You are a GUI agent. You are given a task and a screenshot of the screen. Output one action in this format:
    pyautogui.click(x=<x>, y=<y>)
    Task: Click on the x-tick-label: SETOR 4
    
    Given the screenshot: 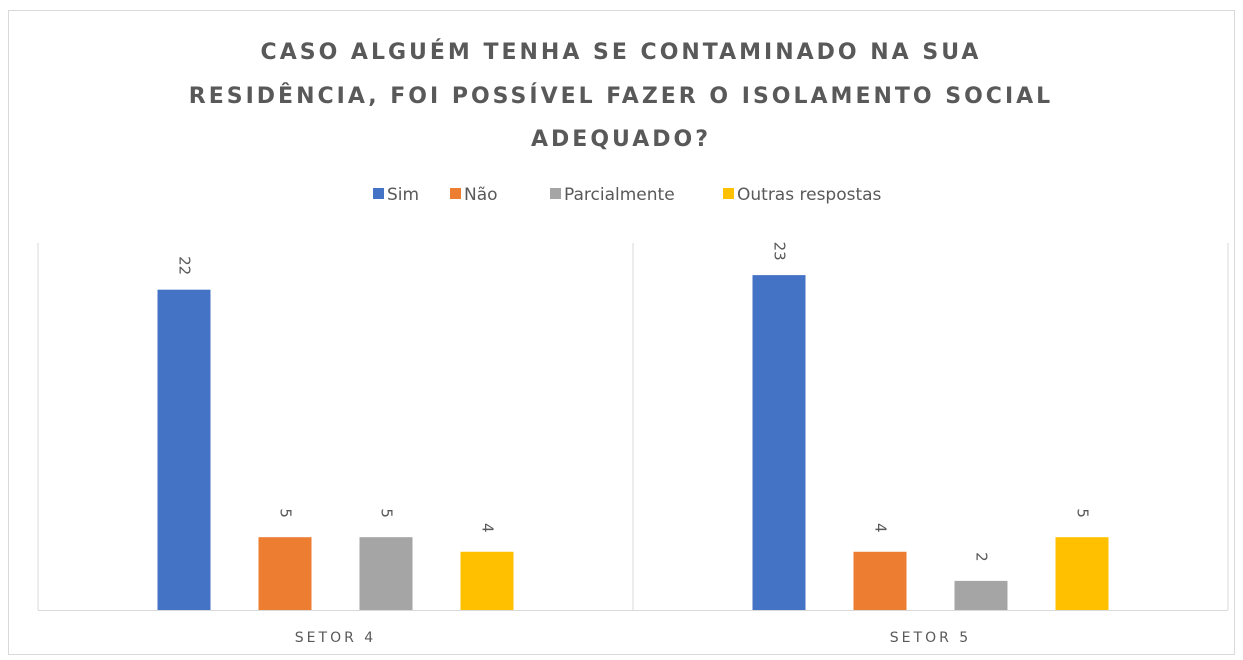 What is the action you would take?
    pyautogui.click(x=335, y=638)
    